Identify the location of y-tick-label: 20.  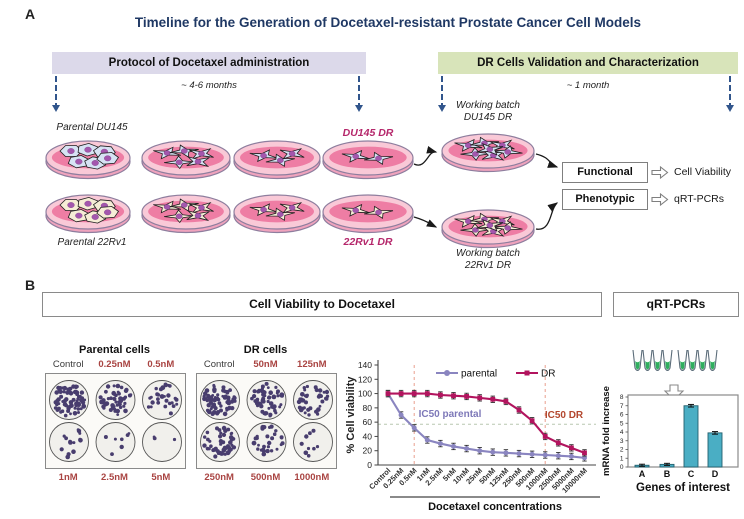
(368, 451).